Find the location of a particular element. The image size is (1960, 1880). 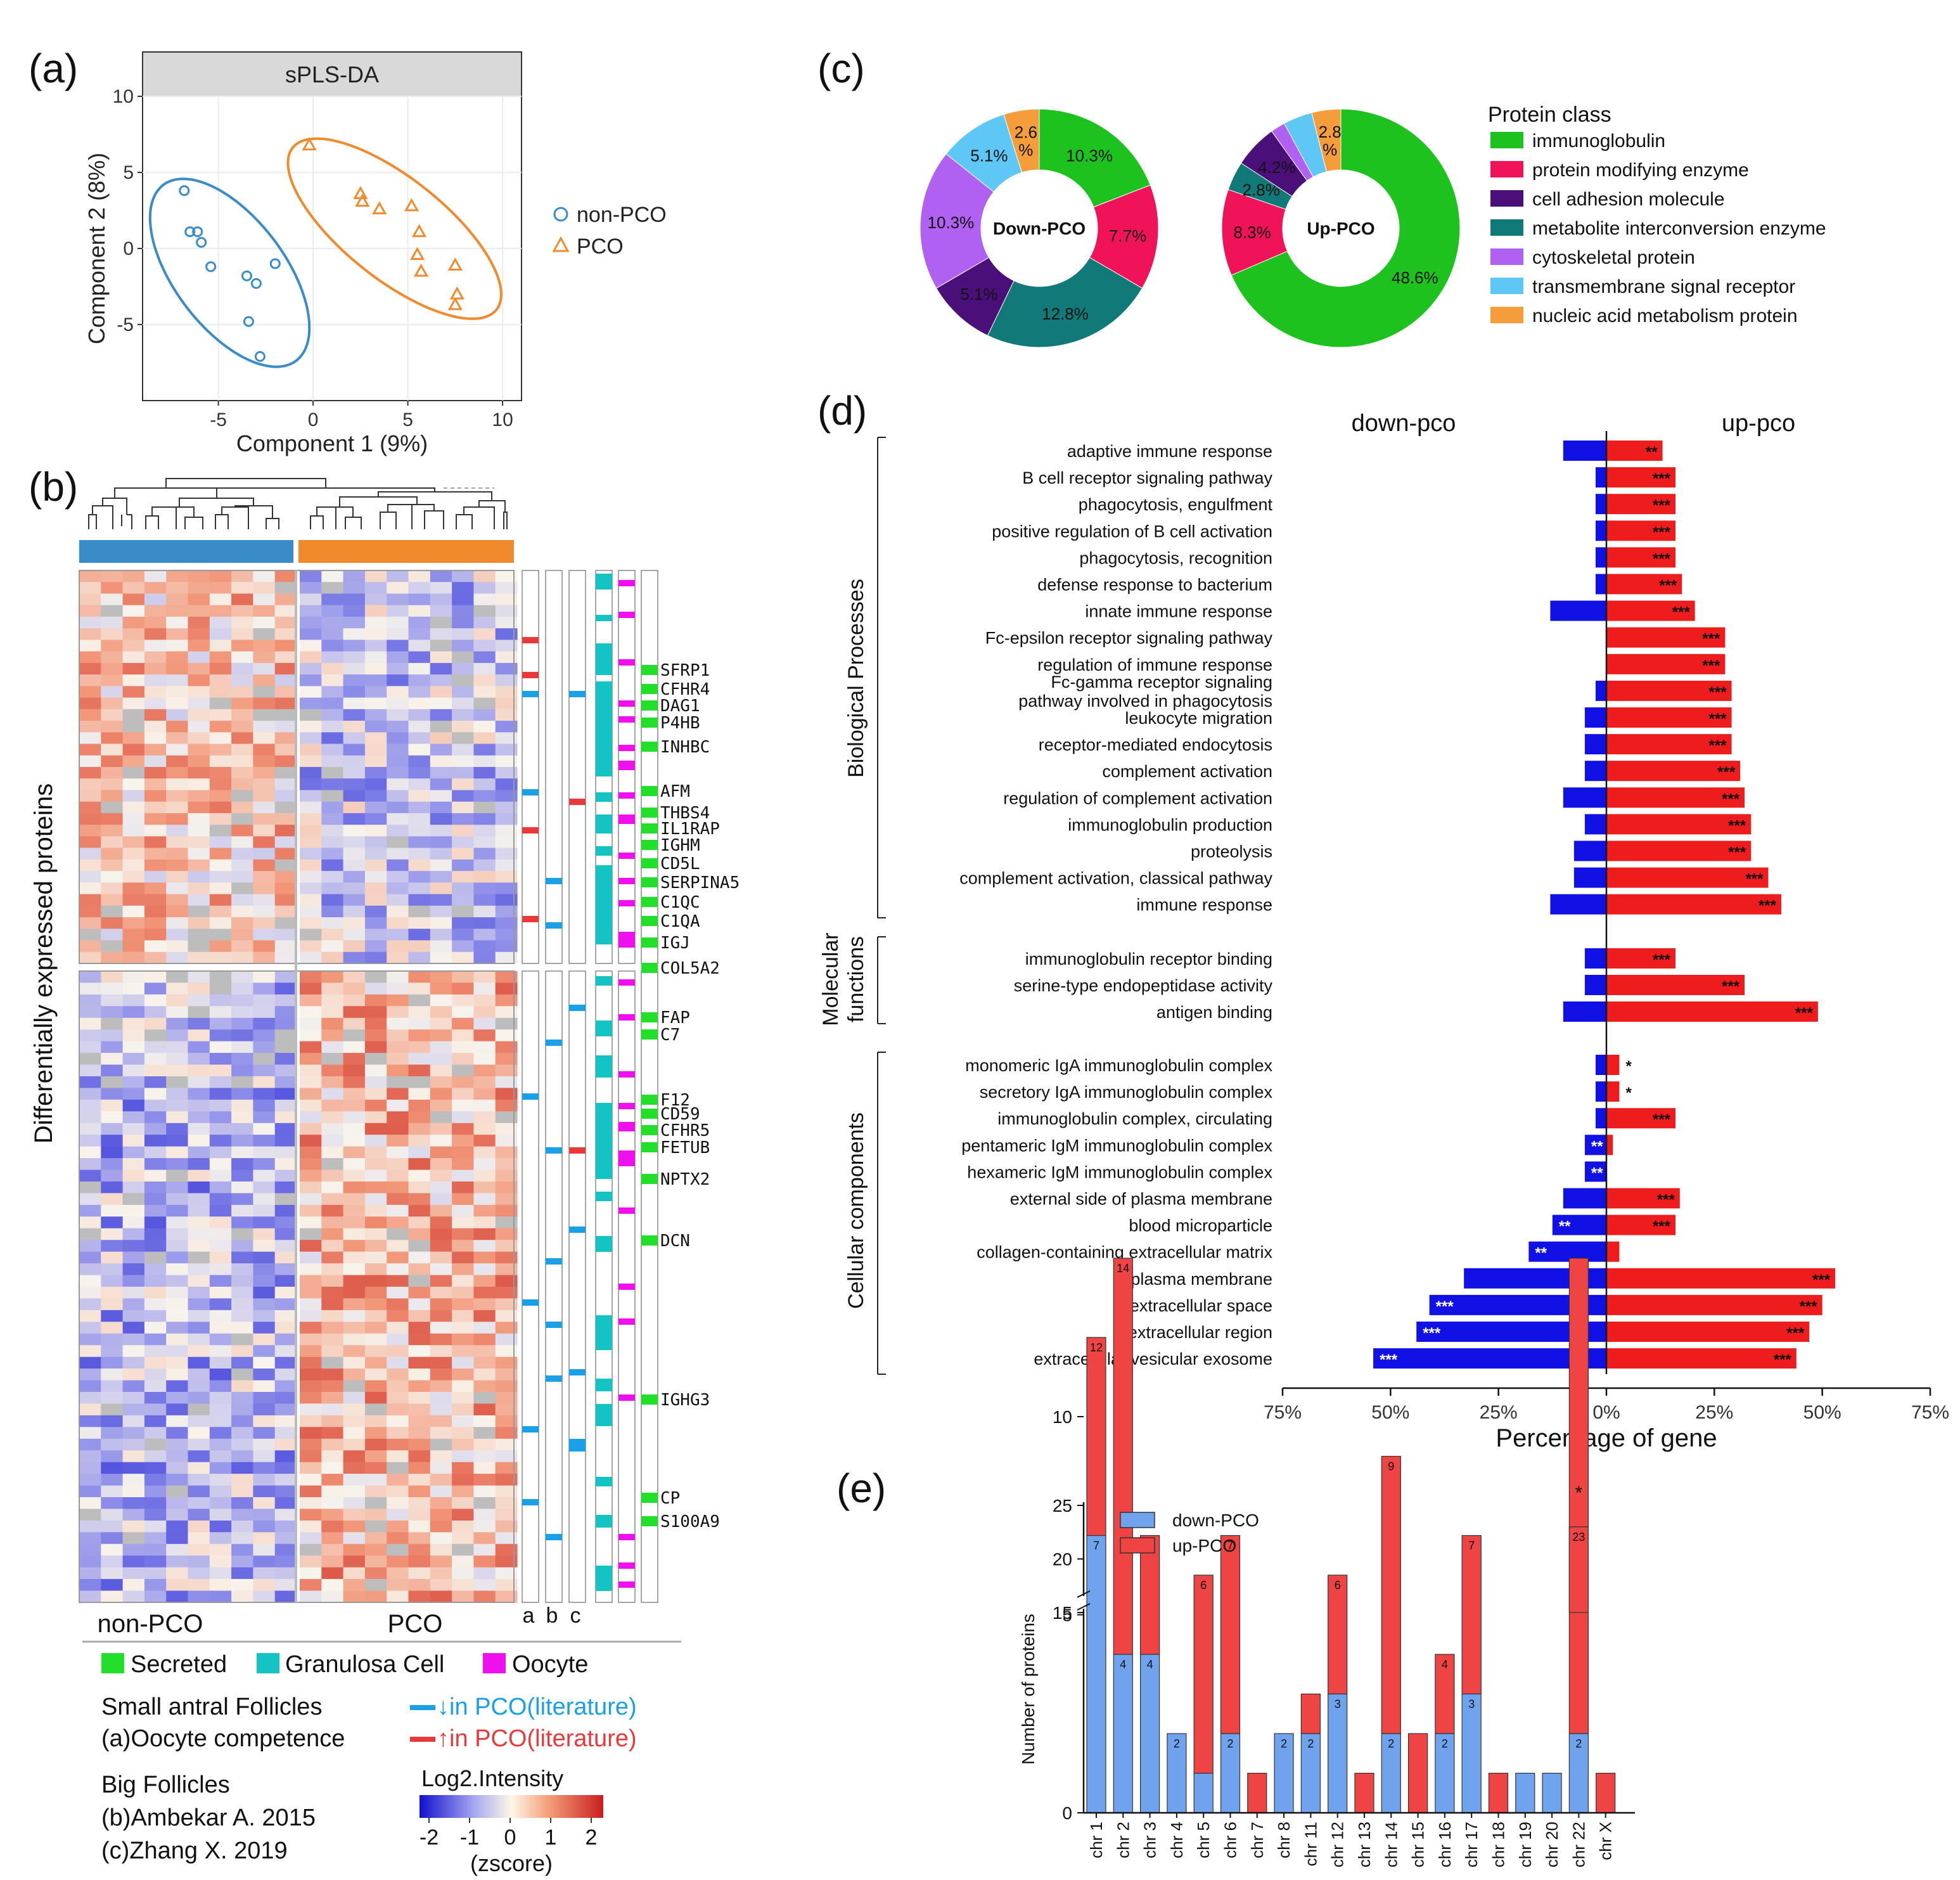

bar-down-label: 2 is located at coordinates (1391, 1743).